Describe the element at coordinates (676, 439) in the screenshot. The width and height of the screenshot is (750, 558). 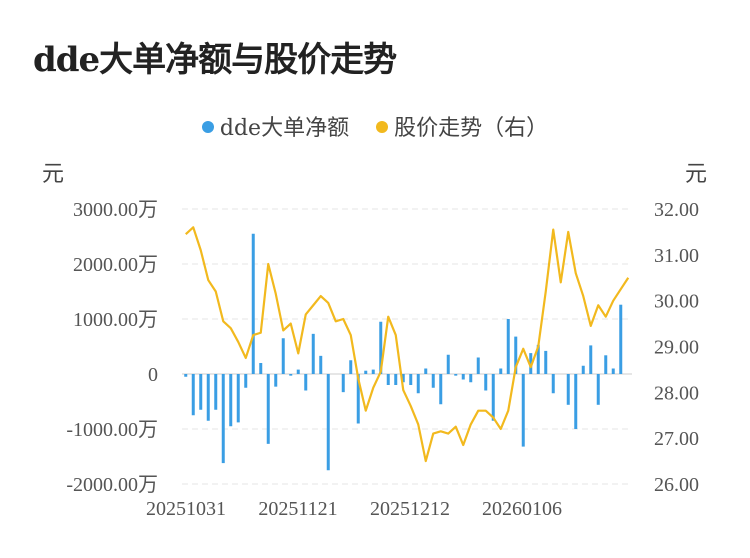
I see `right-tick-label: 27.00` at that location.